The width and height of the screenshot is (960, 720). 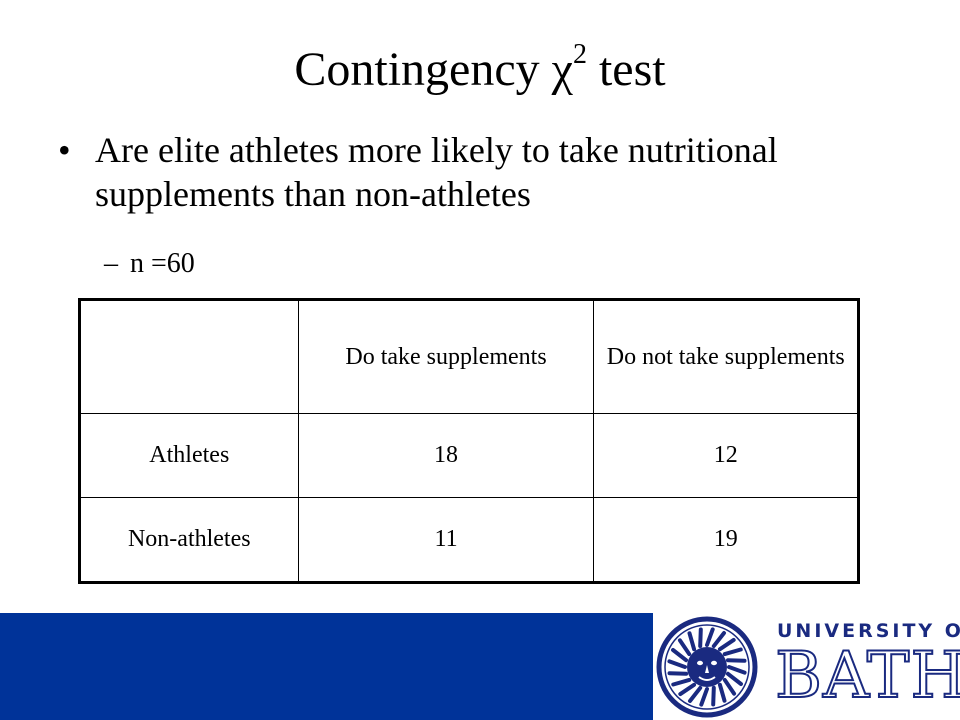 I want to click on title-text: Contingency χ, so click(x=433, y=69).